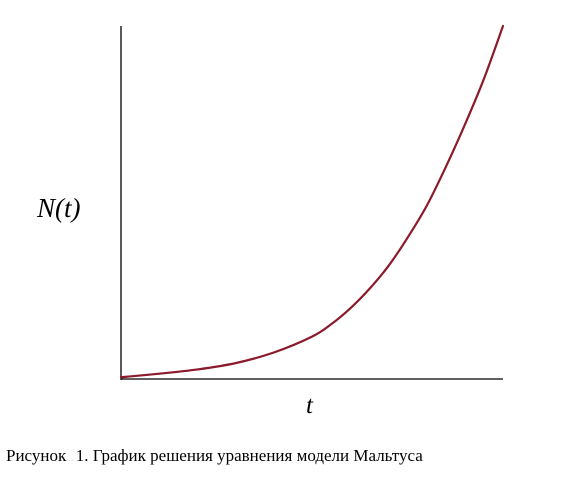 This screenshot has width=563, height=477. I want to click on x-axis-label: t, so click(310, 405).